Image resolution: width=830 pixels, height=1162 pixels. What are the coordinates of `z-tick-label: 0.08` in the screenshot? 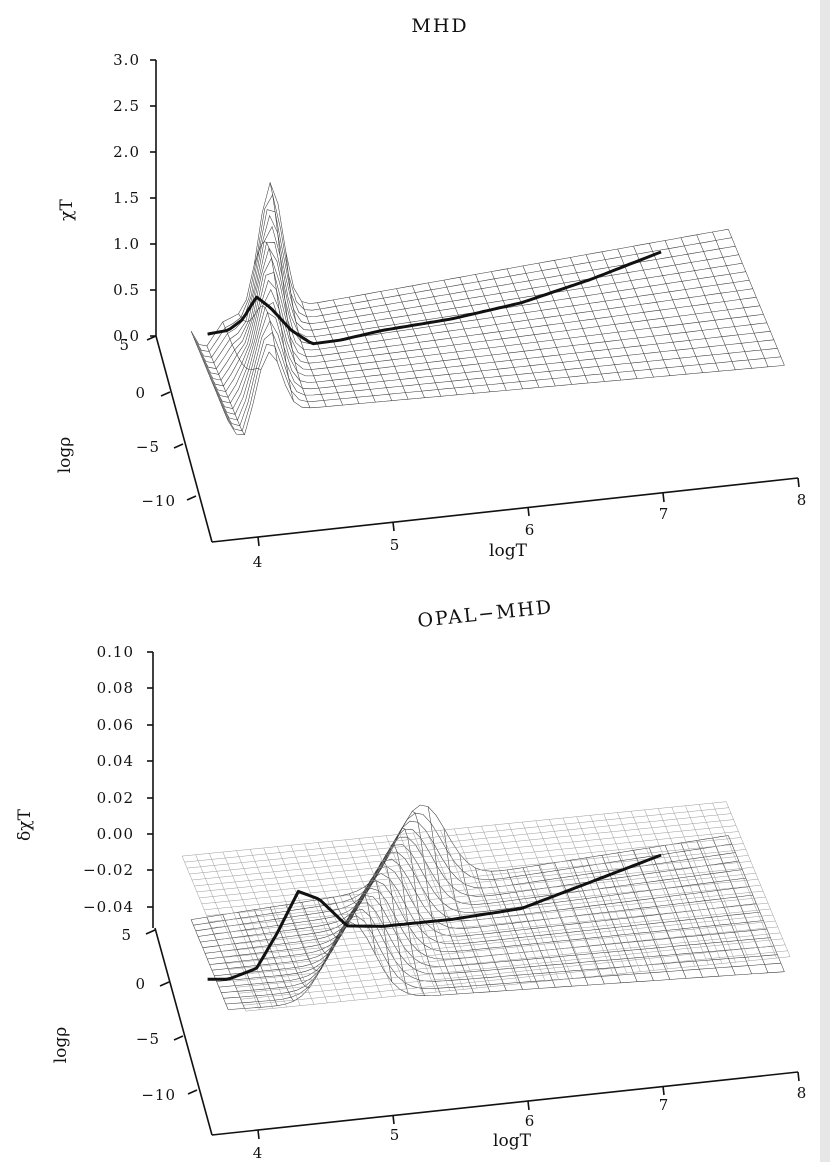 It's located at (115, 688).